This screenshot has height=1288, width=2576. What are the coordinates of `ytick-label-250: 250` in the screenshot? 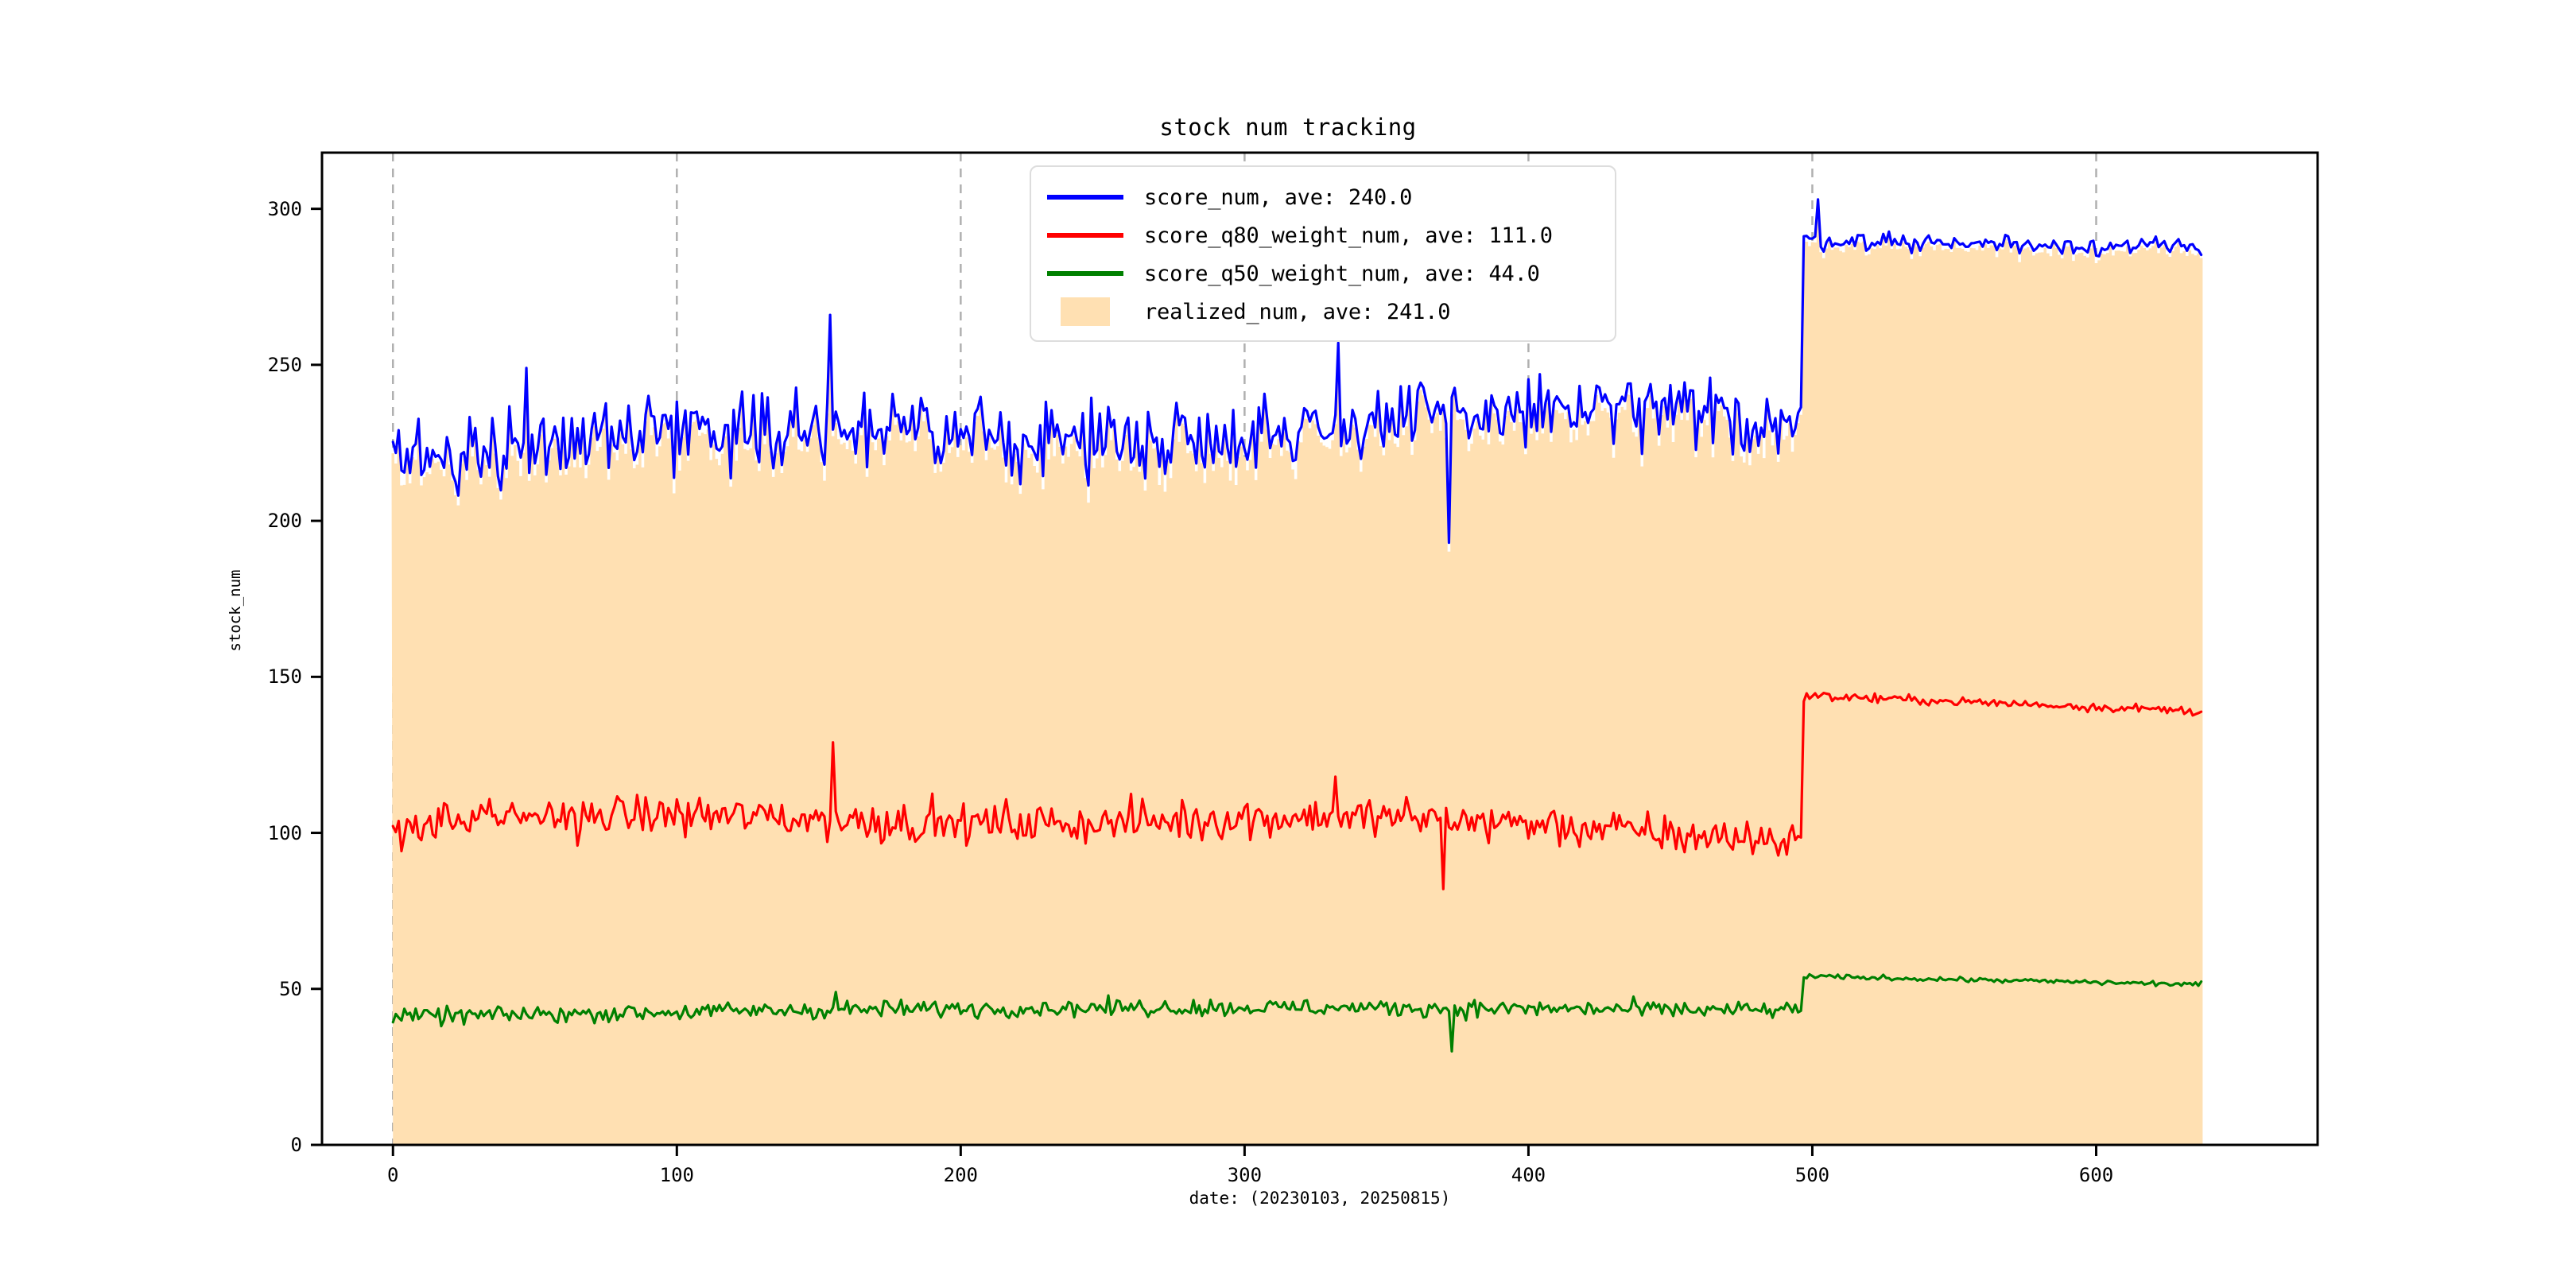 It's located at (284, 364).